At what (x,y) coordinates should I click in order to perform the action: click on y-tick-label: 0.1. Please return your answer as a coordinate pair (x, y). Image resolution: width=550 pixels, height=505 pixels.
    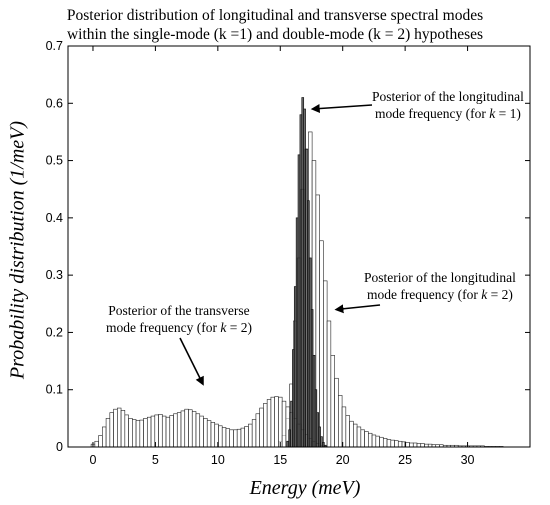
    Looking at the image, I should click on (54, 390).